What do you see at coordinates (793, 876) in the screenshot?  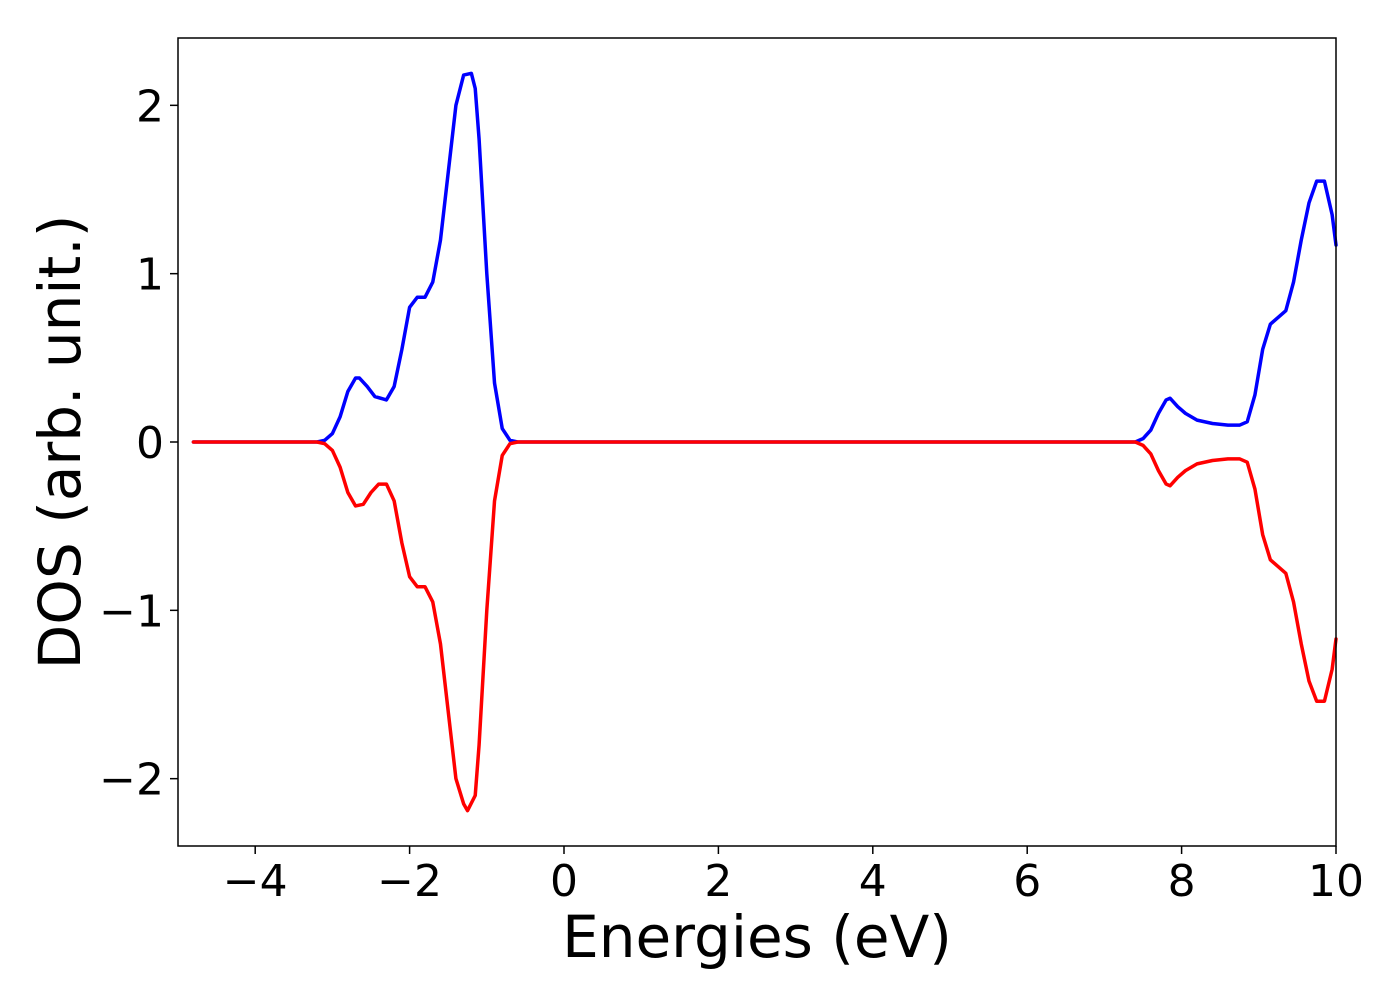 I see `x-axis-ticks: −4 −2 0 2 4 6 8 10` at bounding box center [793, 876].